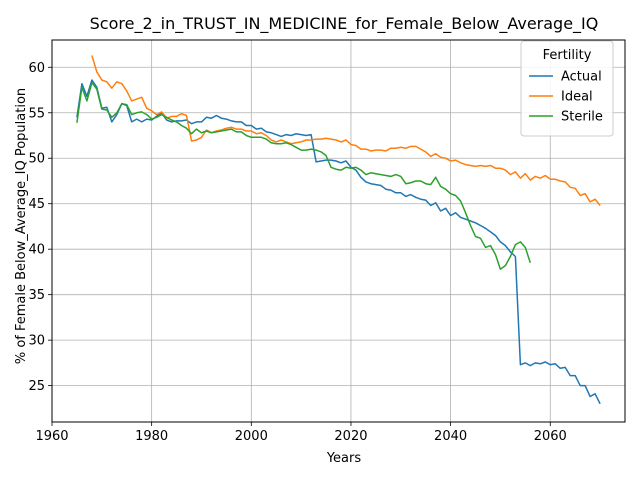 This screenshot has height=480, width=640. I want to click on y-tick-label: 45, so click(36, 204).